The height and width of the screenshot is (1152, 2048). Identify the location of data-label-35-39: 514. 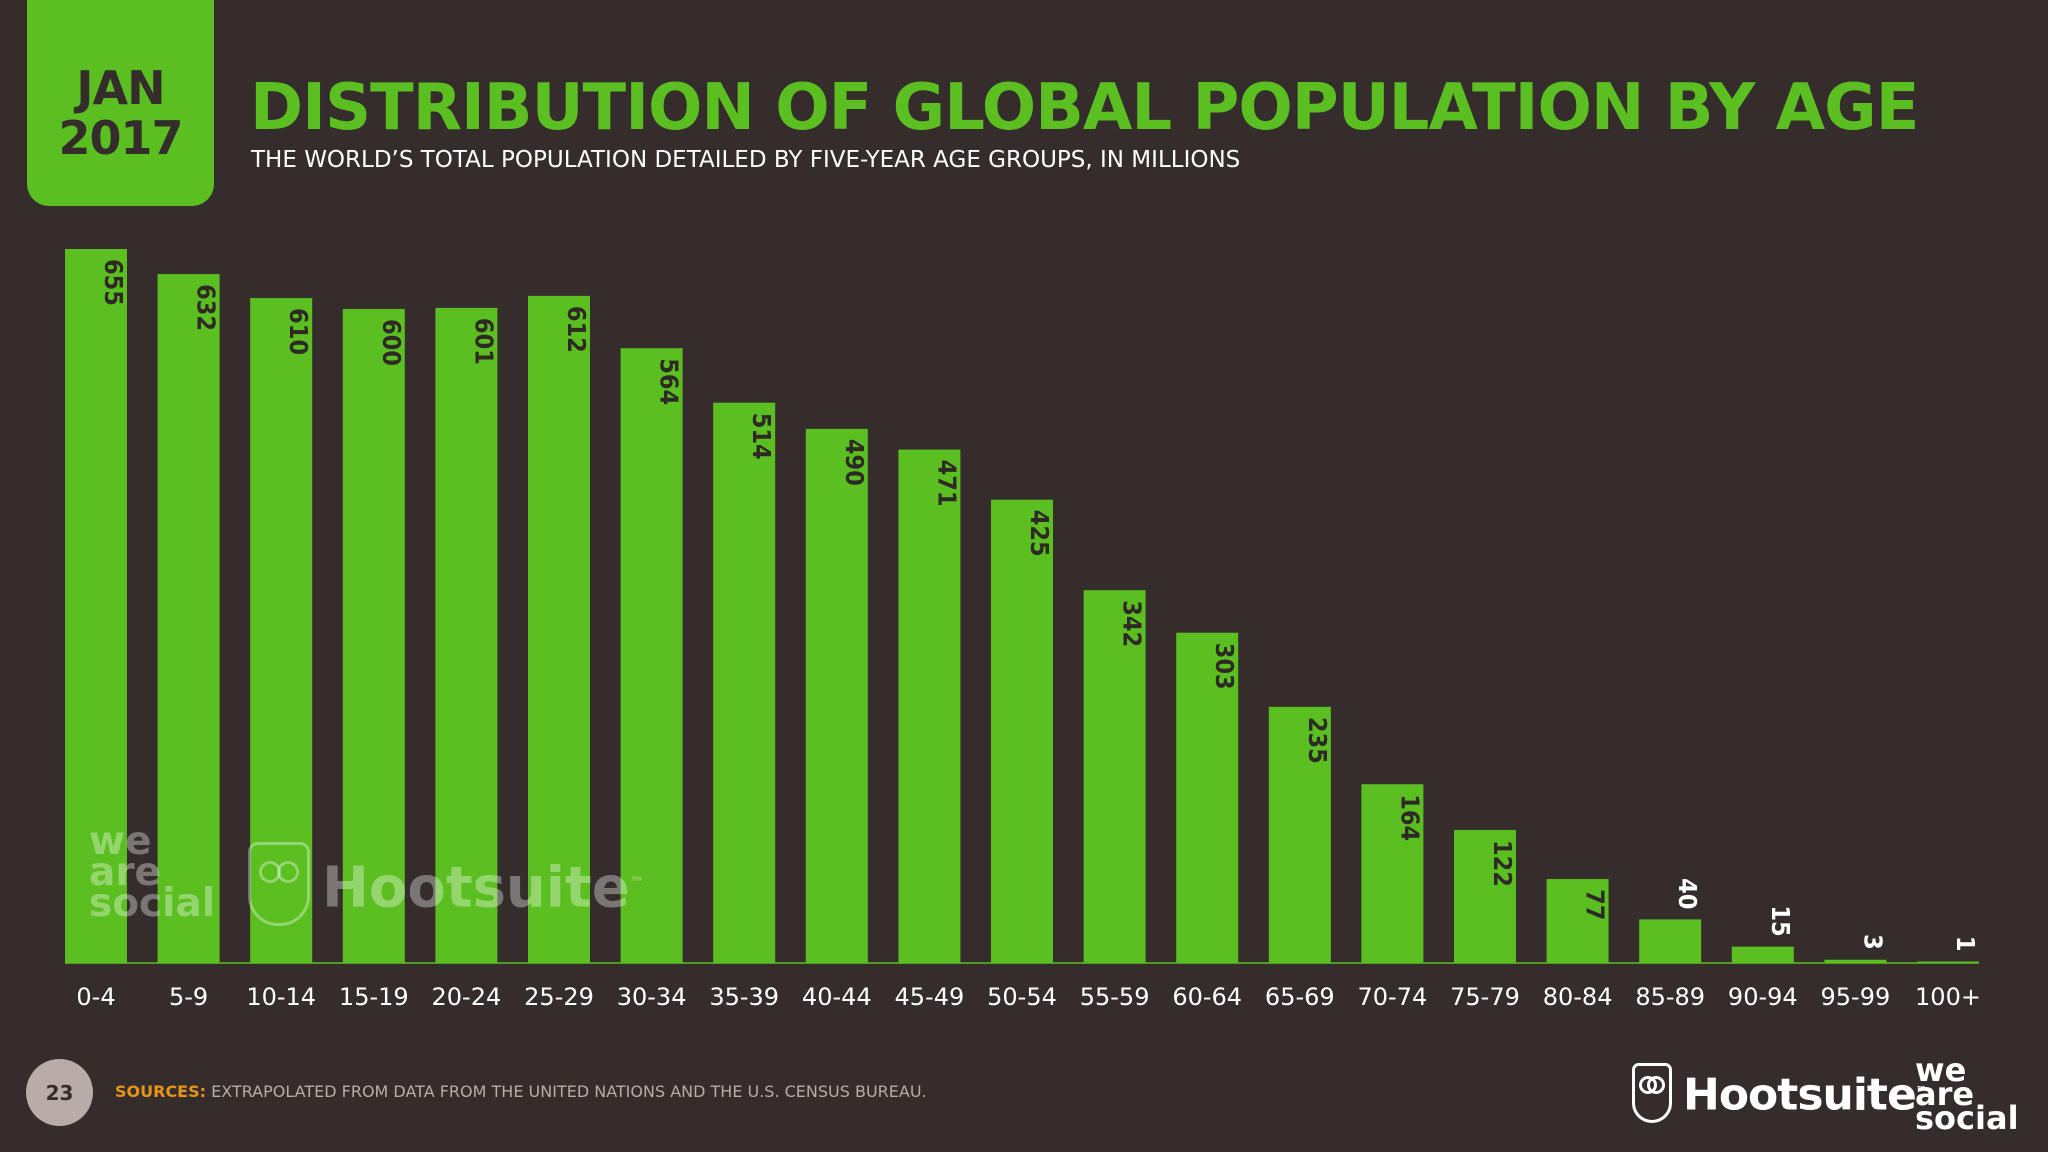
(761, 436).